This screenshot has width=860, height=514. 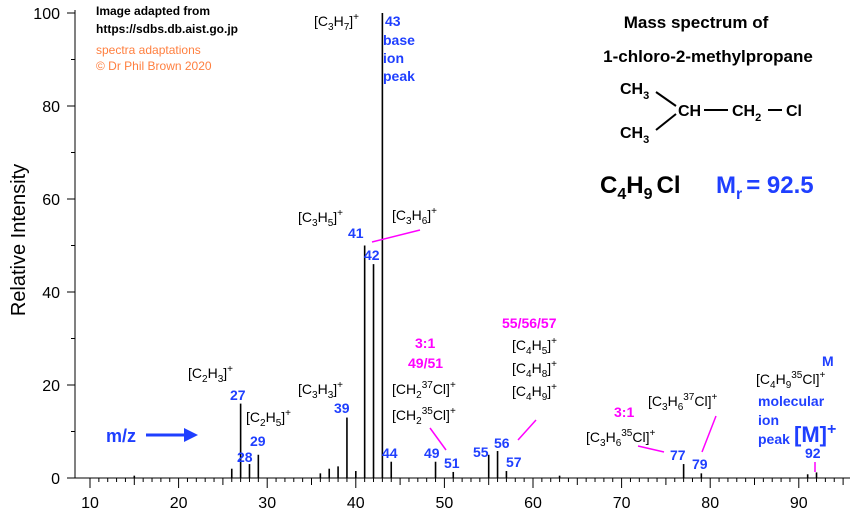 What do you see at coordinates (813, 453) in the screenshot?
I see `peak-label-92: 92` at bounding box center [813, 453].